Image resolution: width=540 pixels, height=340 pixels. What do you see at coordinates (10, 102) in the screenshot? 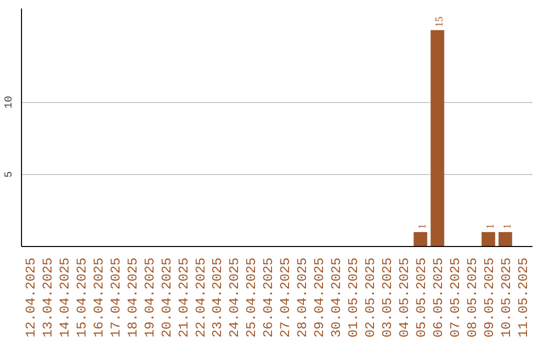
I see `y-tick-label: 10` at bounding box center [10, 102].